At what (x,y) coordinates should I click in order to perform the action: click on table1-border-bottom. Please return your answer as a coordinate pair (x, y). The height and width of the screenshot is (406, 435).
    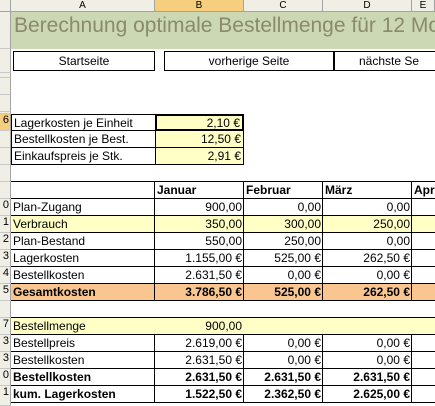
    Looking at the image, I should click on (223, 300).